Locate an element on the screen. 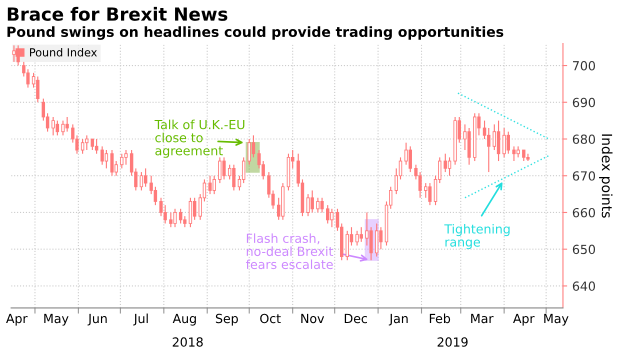  x-tick-label: Jun is located at coordinates (97, 320).